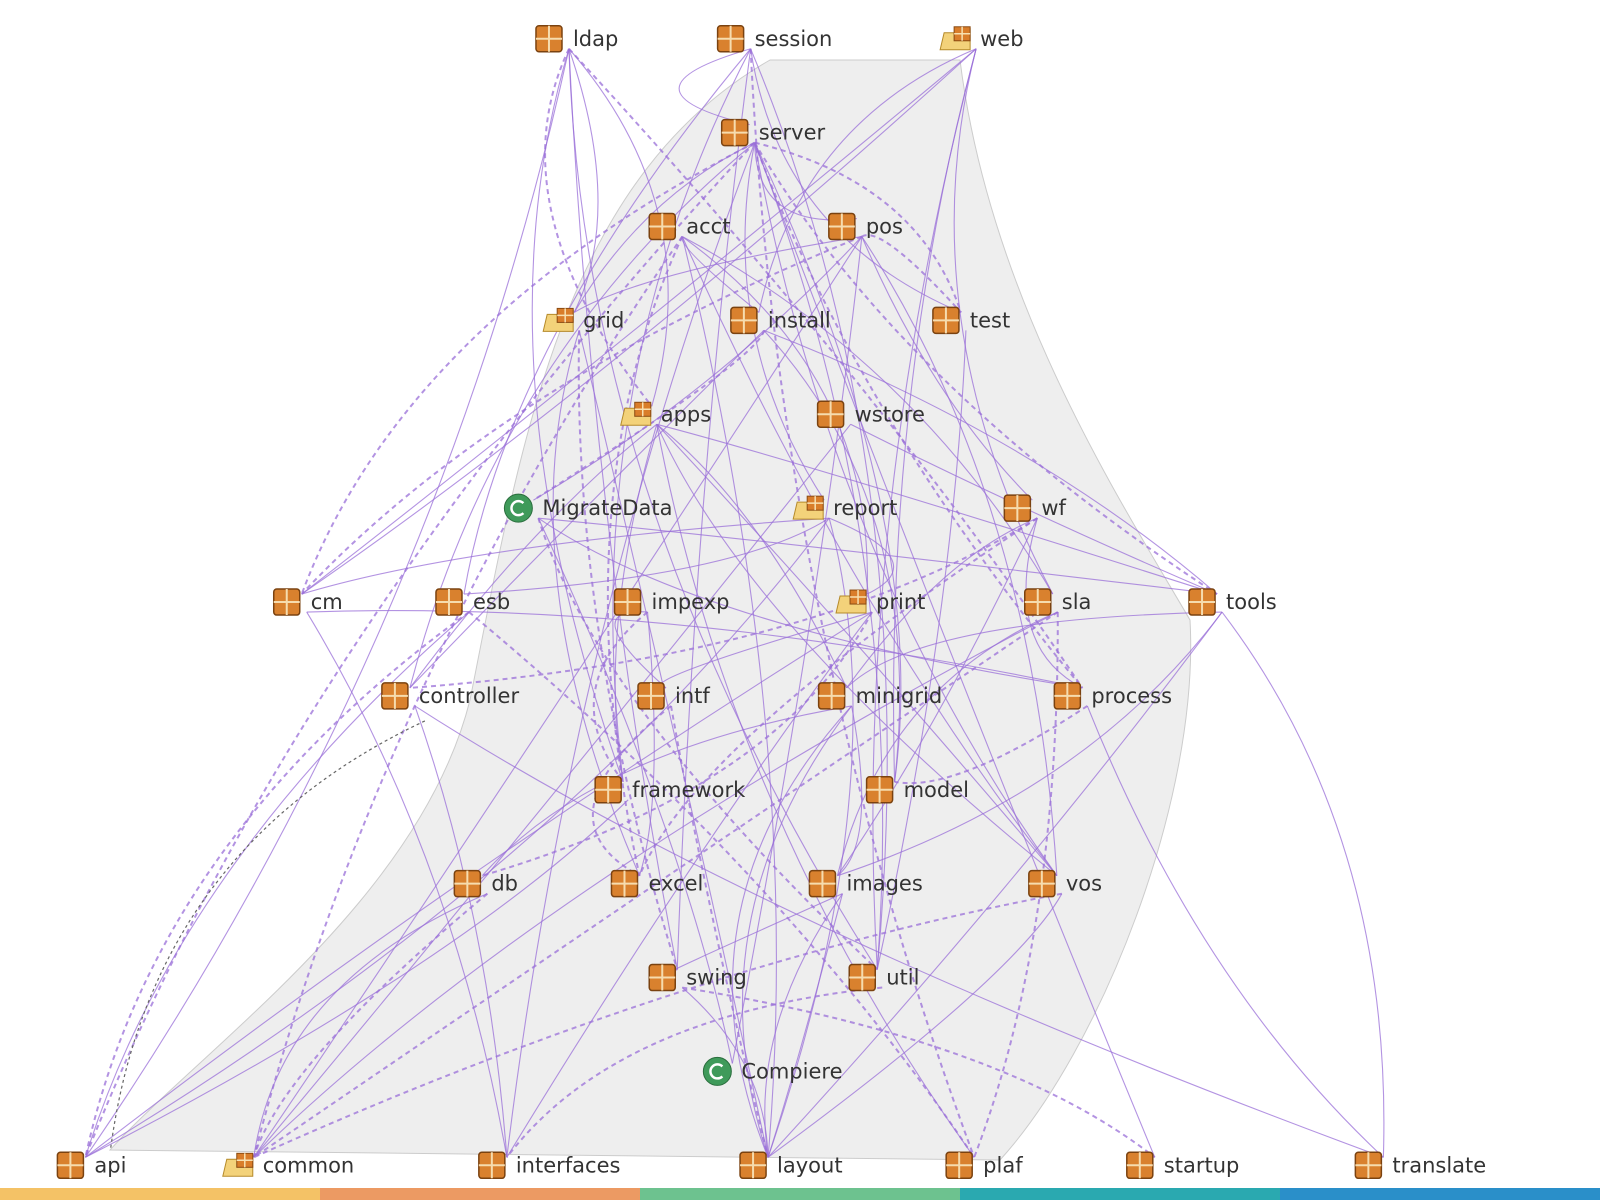  I want to click on node-label: cm, so click(327, 602).